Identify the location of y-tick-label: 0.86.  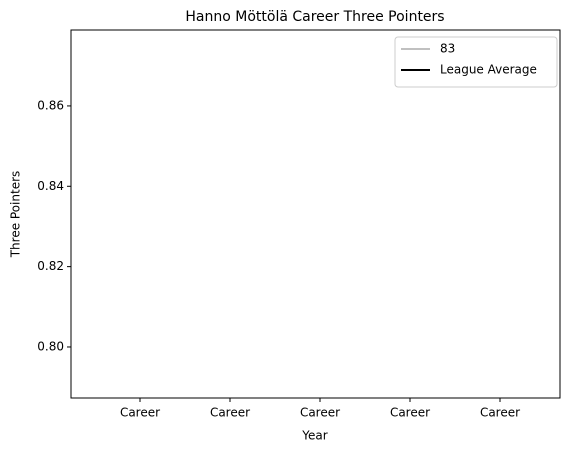
(50, 105).